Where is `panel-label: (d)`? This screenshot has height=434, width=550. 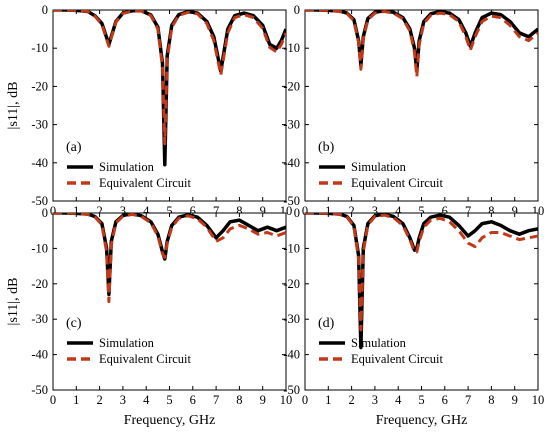 panel-label: (d) is located at coordinates (326, 323).